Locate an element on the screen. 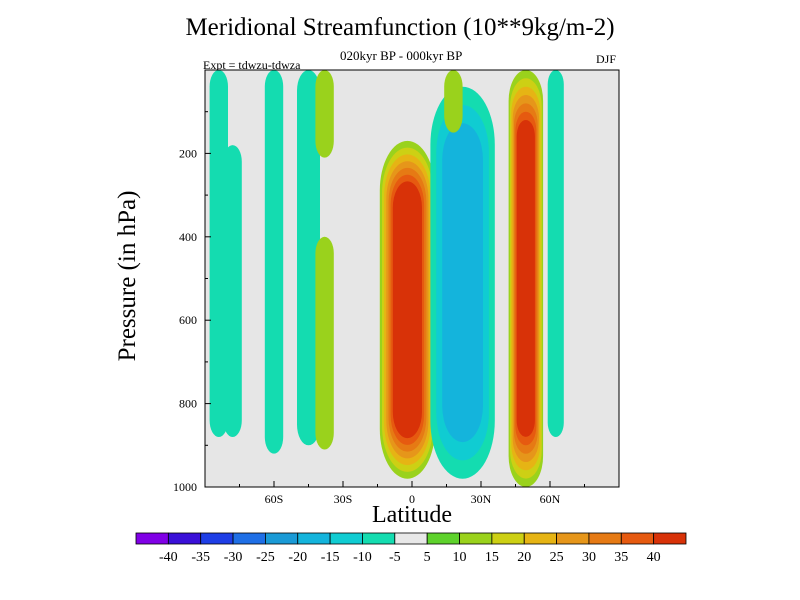 The height and width of the screenshot is (600, 800). chart-title: Meridional Streamfunction (10**9kg/m-2) is located at coordinates (400, 27).